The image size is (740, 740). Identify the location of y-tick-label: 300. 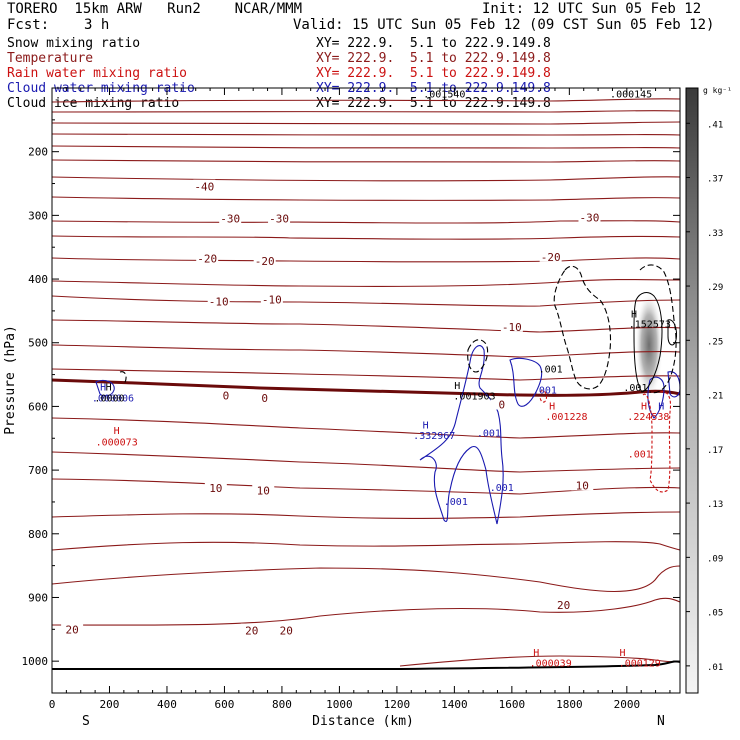
(38, 215).